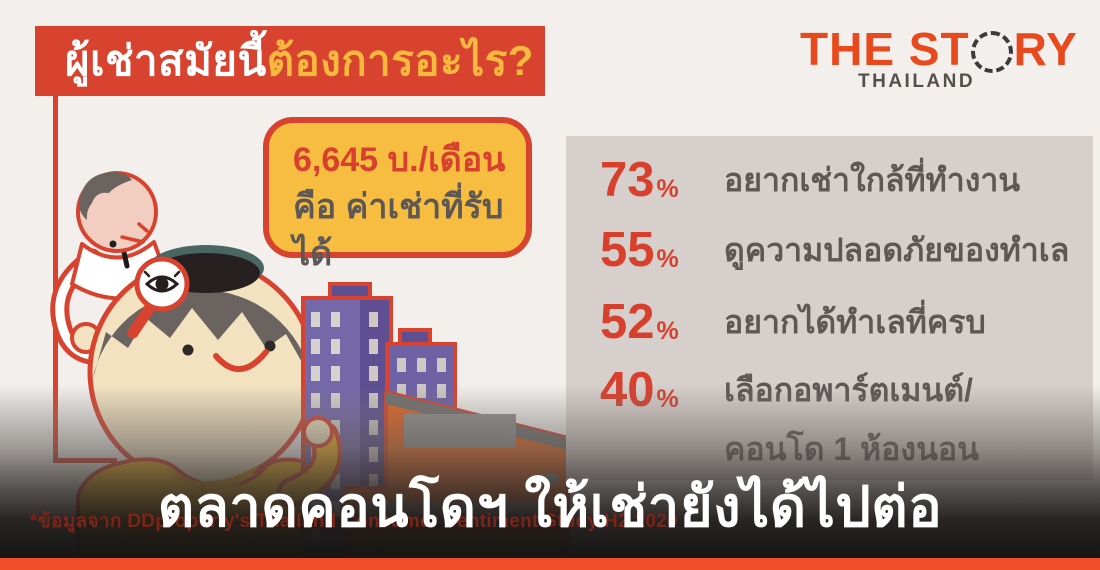  I want to click on stat-value: 73, so click(627, 179).